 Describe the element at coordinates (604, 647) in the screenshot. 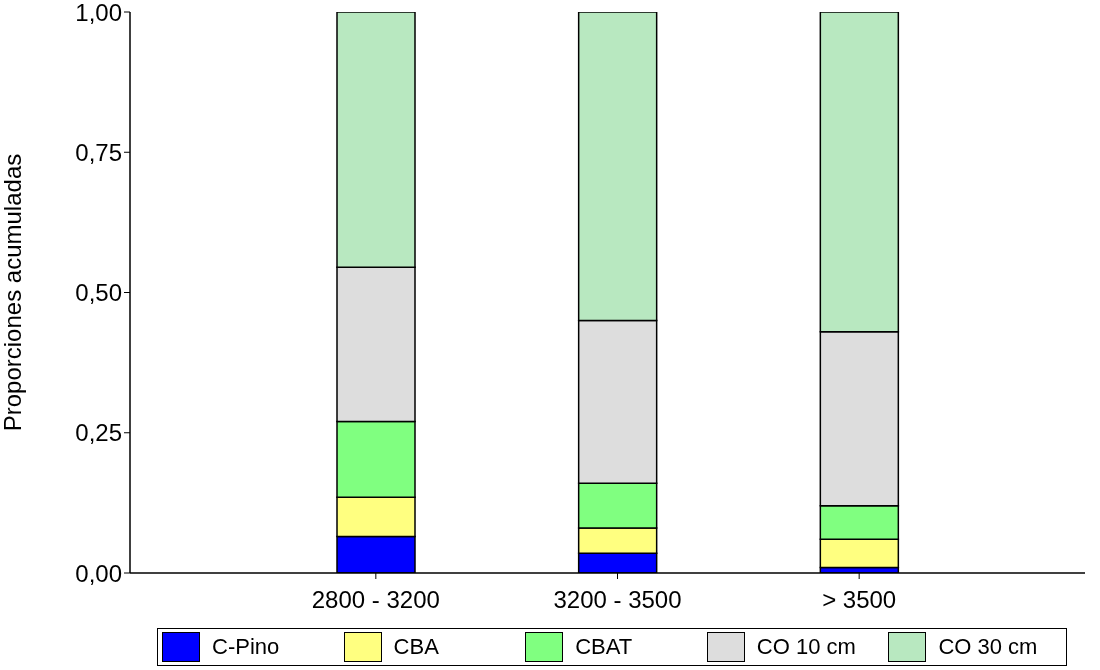

I see `legend-label: CBAT` at that location.